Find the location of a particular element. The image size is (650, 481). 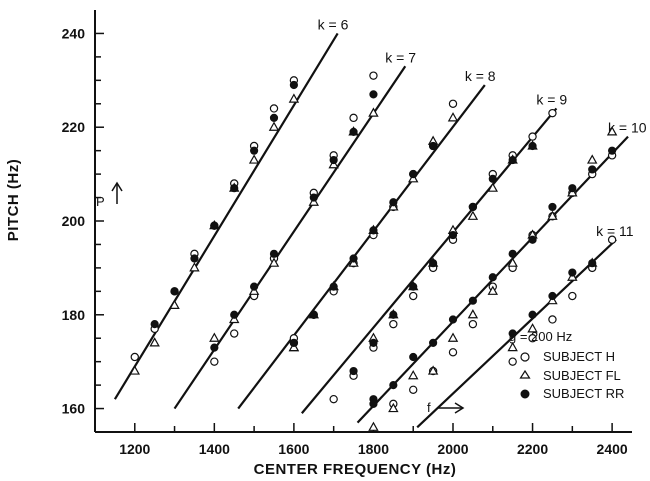

legend-marker-filled-circle is located at coordinates (525, 394).